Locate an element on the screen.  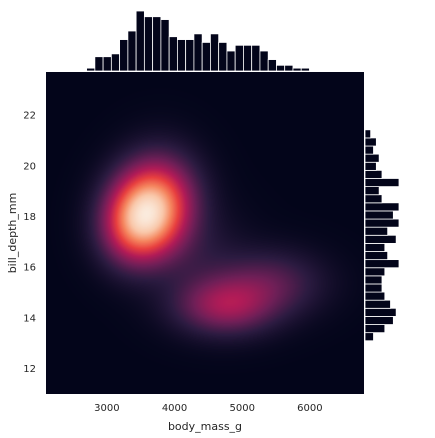
y-marginal-histogram is located at coordinates (382, 235).